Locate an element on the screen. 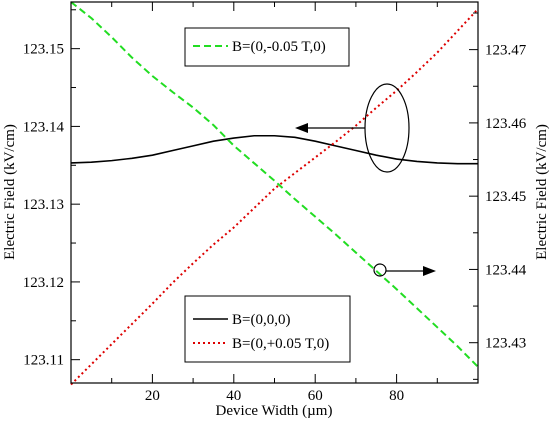  y-tick-label-right-1: 123.44 is located at coordinates (506, 270).